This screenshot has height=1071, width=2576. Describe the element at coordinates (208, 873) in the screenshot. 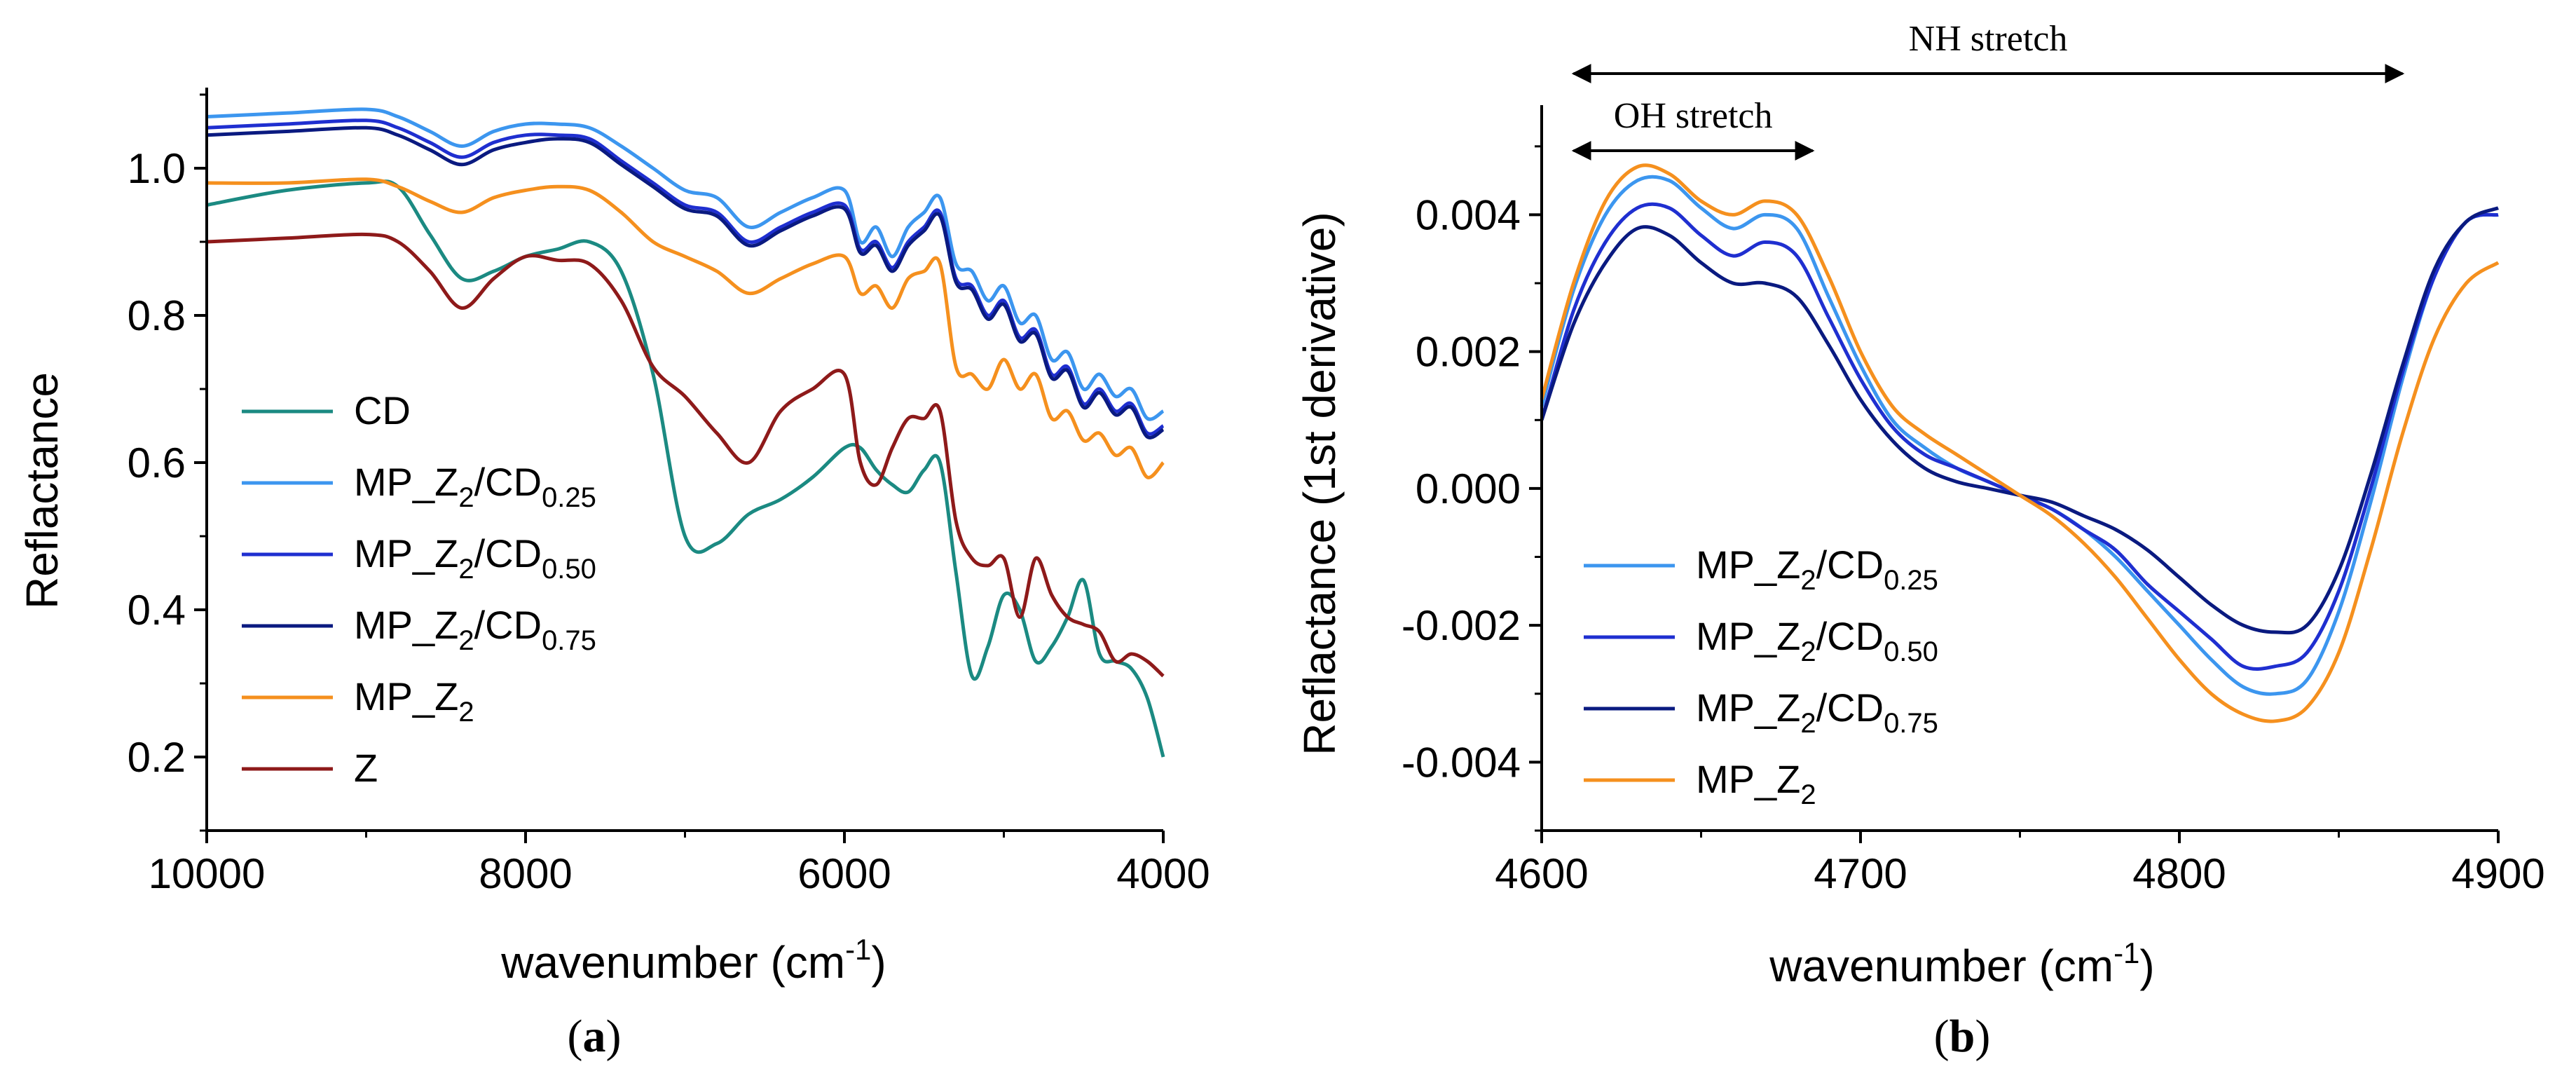

I see `a-x-tick-label-0: 10000` at that location.